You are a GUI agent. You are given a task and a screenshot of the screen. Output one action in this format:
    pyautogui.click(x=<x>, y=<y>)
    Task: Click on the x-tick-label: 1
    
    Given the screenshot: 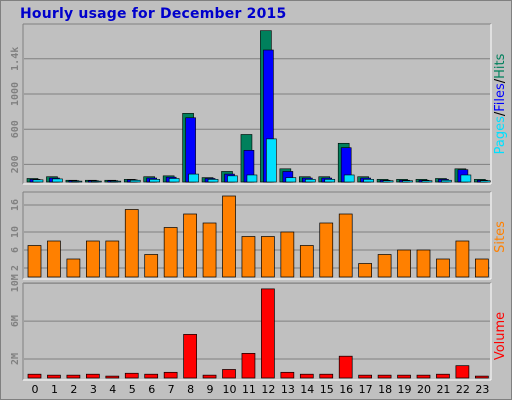 What is the action you would take?
    pyautogui.click(x=54, y=389)
    